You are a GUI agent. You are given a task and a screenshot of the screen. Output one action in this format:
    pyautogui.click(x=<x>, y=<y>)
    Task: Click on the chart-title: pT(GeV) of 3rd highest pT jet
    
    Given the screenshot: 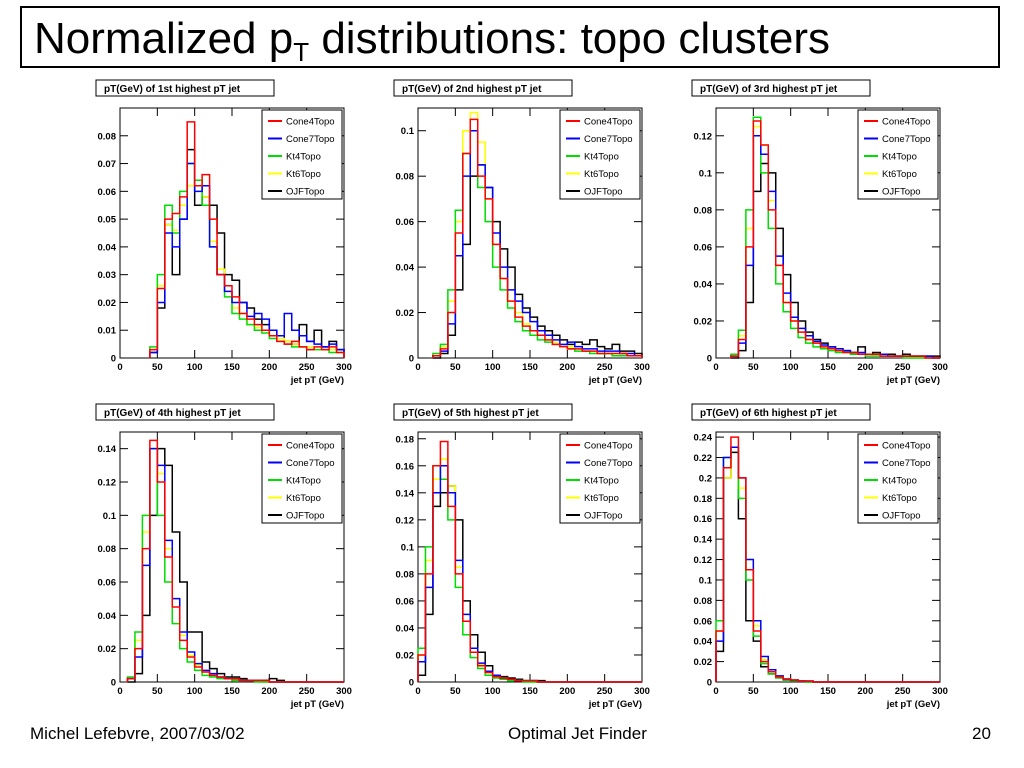 What is the action you would take?
    pyautogui.click(x=769, y=89)
    